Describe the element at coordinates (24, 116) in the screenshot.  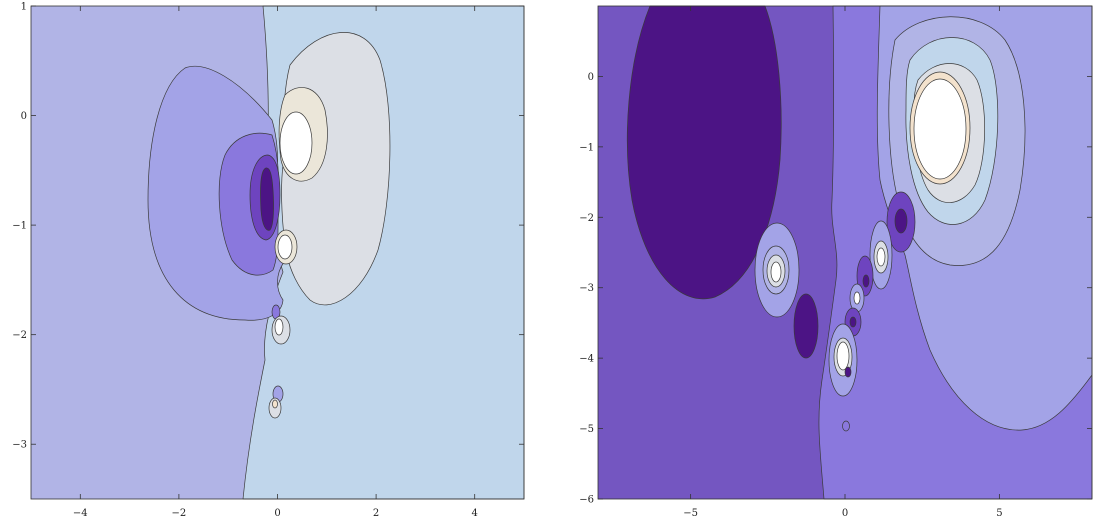
I see `left-y-tick-label: 0` at that location.